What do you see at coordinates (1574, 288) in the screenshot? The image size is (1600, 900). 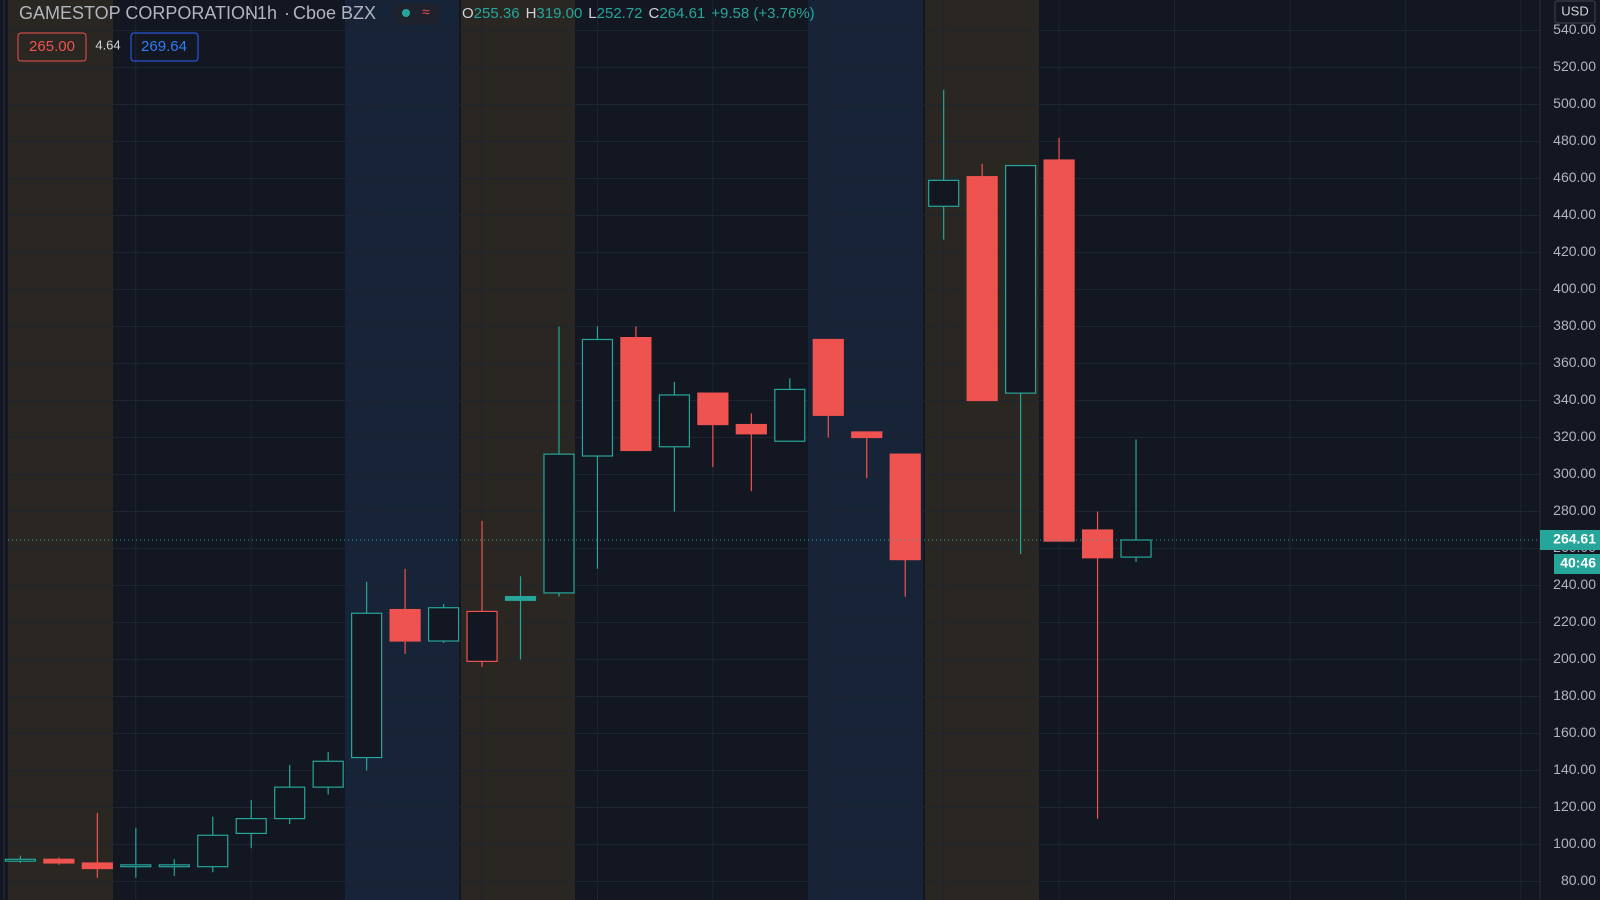 I see `y-tick-label: 400.00` at bounding box center [1574, 288].